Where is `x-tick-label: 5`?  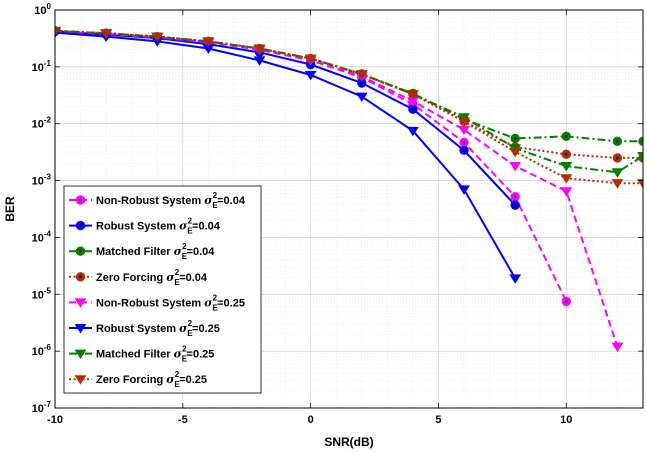
x-tick-label: 5 is located at coordinates (438, 420).